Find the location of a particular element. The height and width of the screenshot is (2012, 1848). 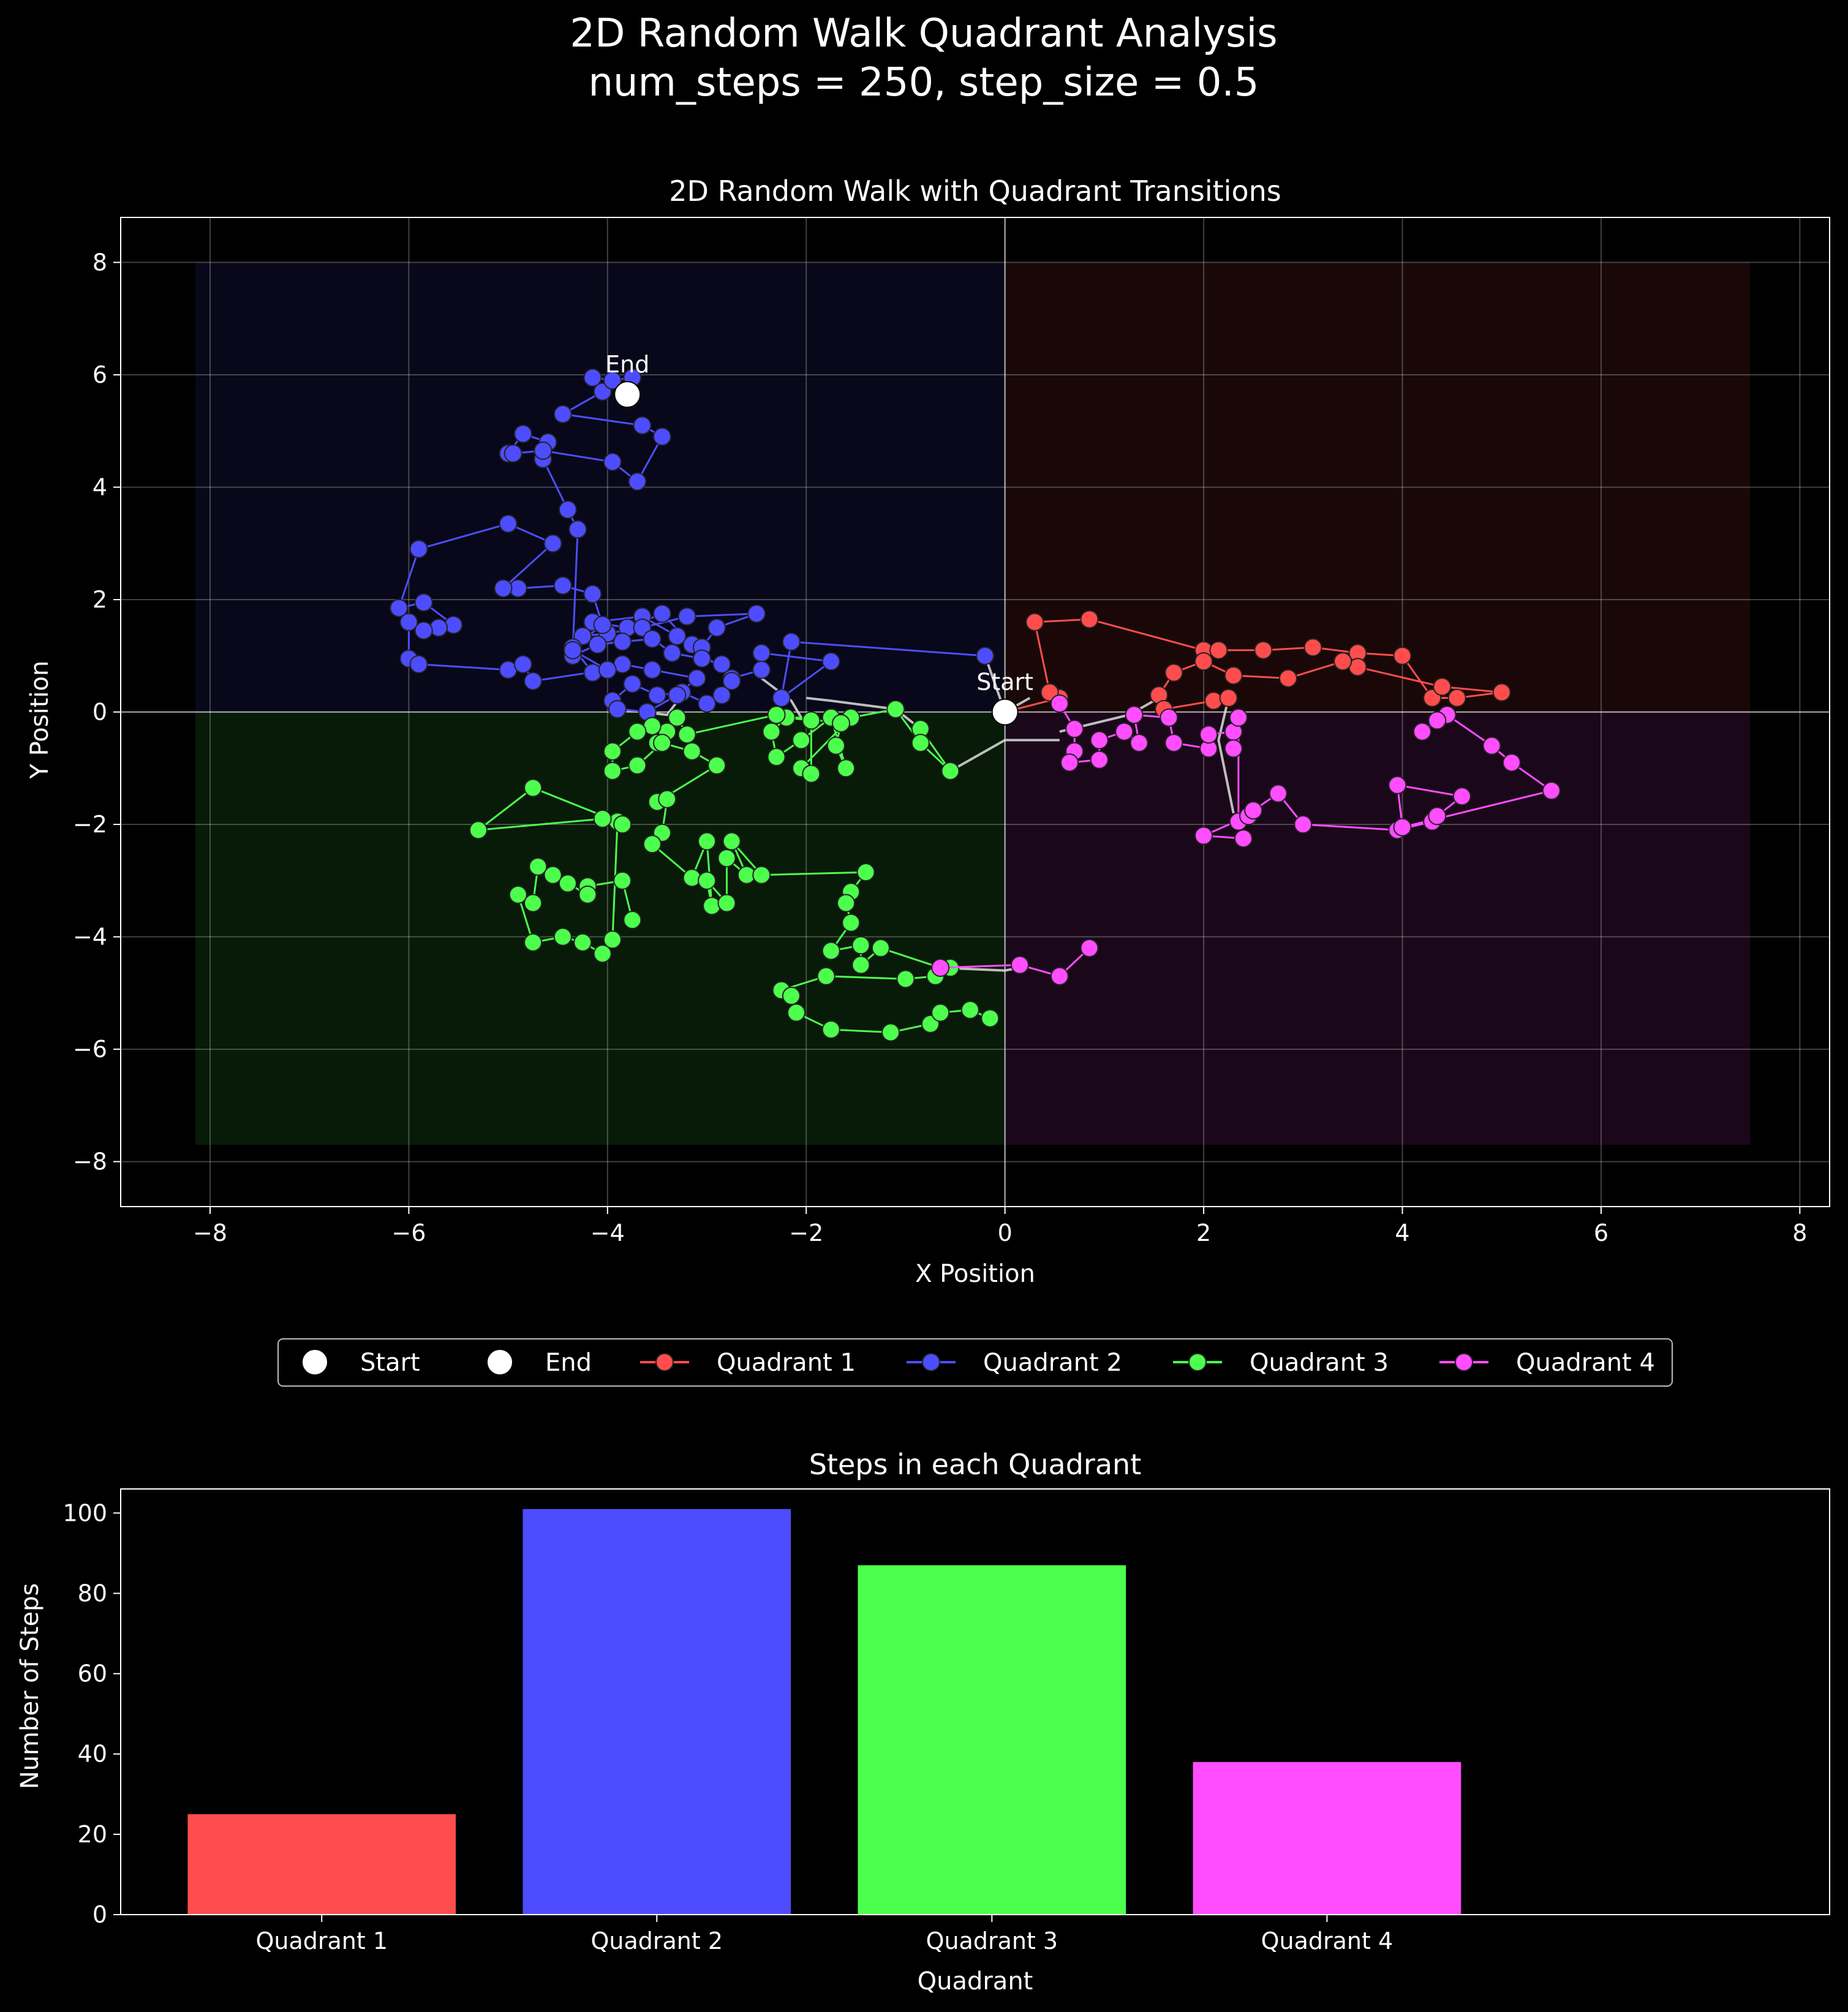

legend-marker-q1 is located at coordinates (664, 1362).